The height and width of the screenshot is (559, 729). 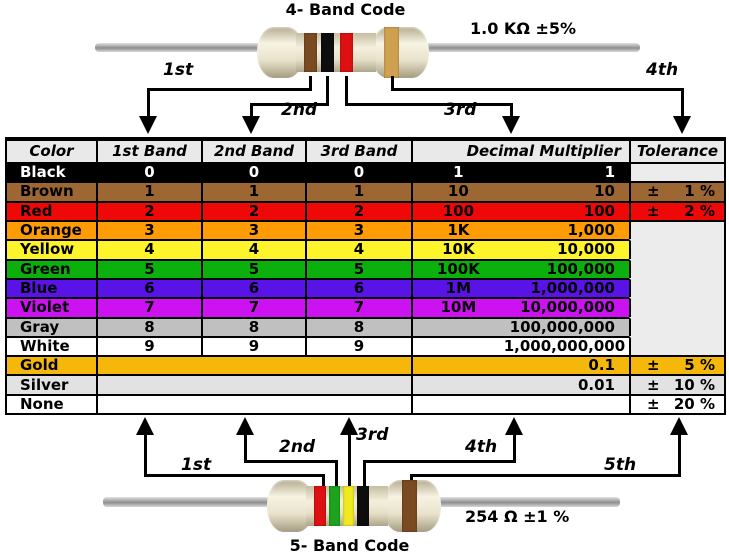 I want to click on band3-cell: 1, so click(x=358, y=191).